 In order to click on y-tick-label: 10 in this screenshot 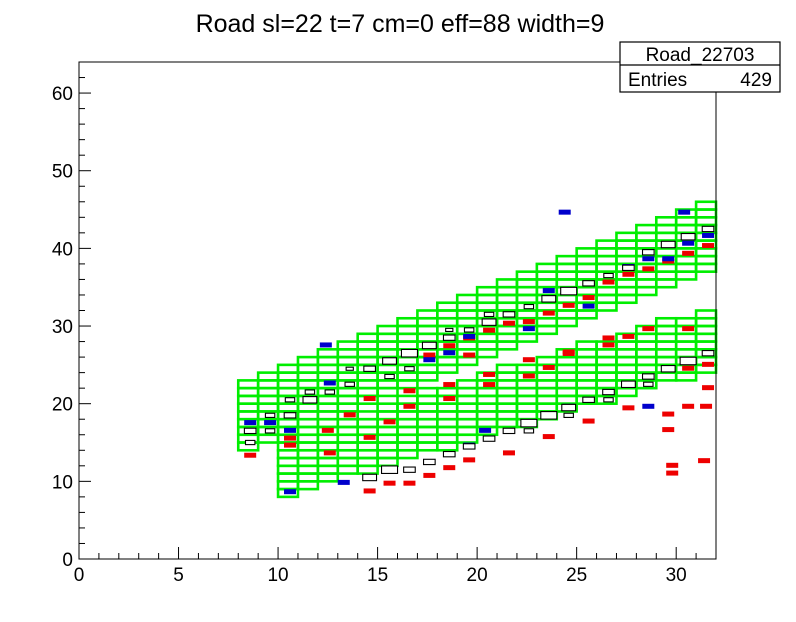, I will do `click(62, 482)`.